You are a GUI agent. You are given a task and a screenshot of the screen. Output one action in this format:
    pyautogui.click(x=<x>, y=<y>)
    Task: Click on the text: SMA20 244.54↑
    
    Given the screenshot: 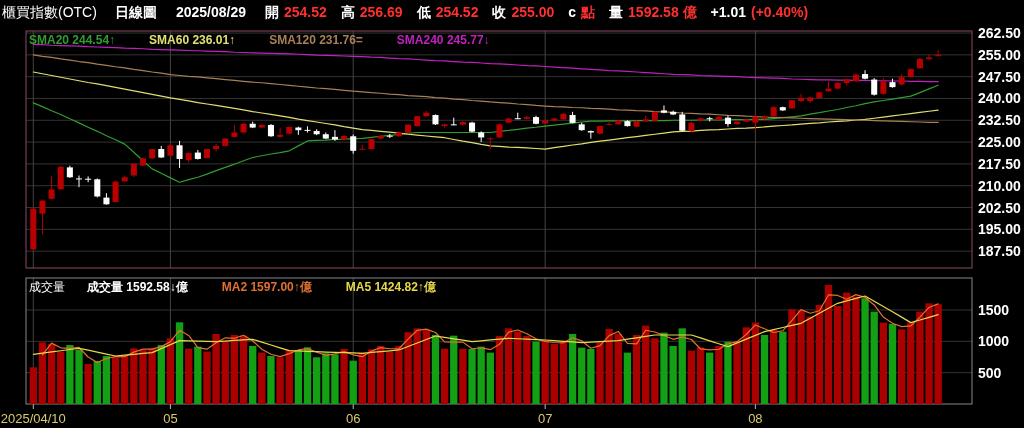 What is the action you would take?
    pyautogui.click(x=72, y=40)
    